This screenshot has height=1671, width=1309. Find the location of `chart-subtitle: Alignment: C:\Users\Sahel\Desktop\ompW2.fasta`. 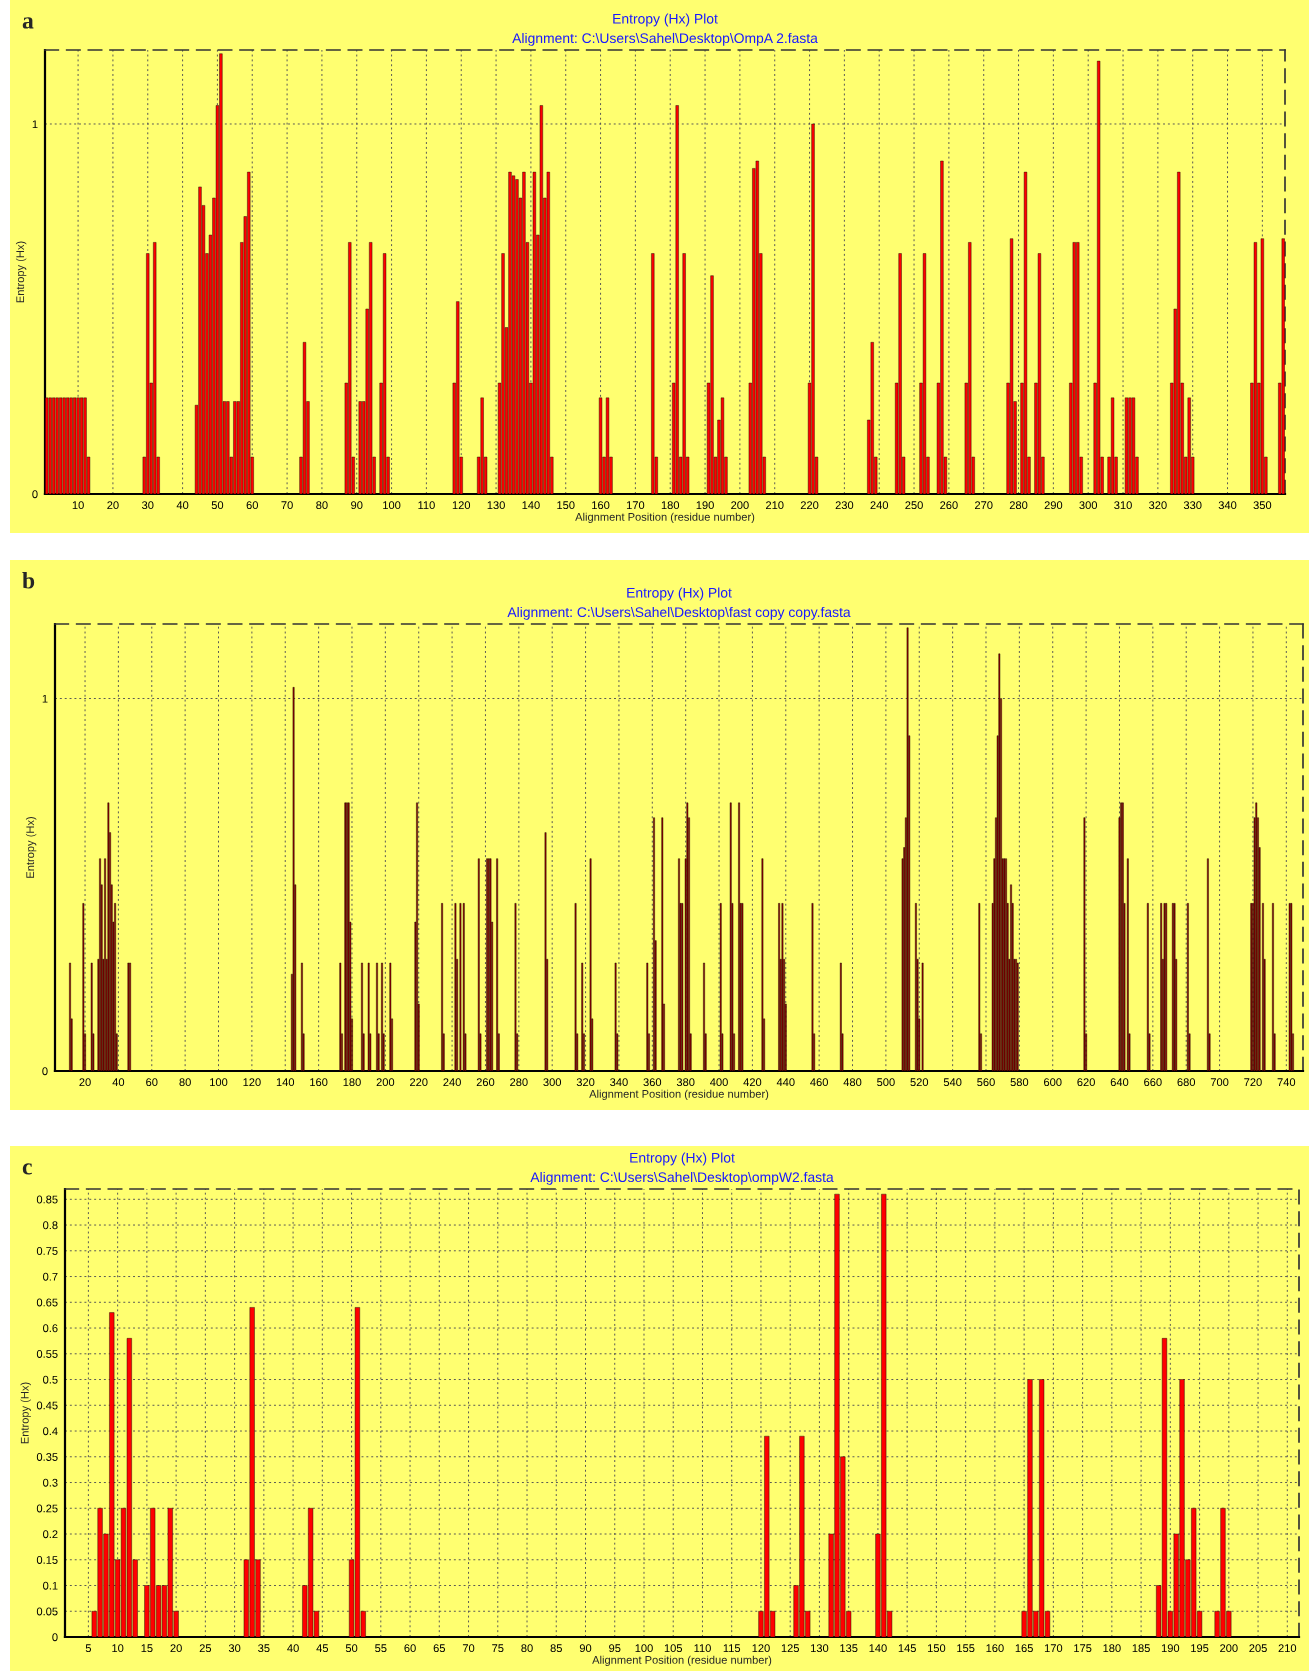

chart-subtitle: Alignment: C:\Users\Sahel\Desktop\ompW2.fasta is located at coordinates (682, 1178).